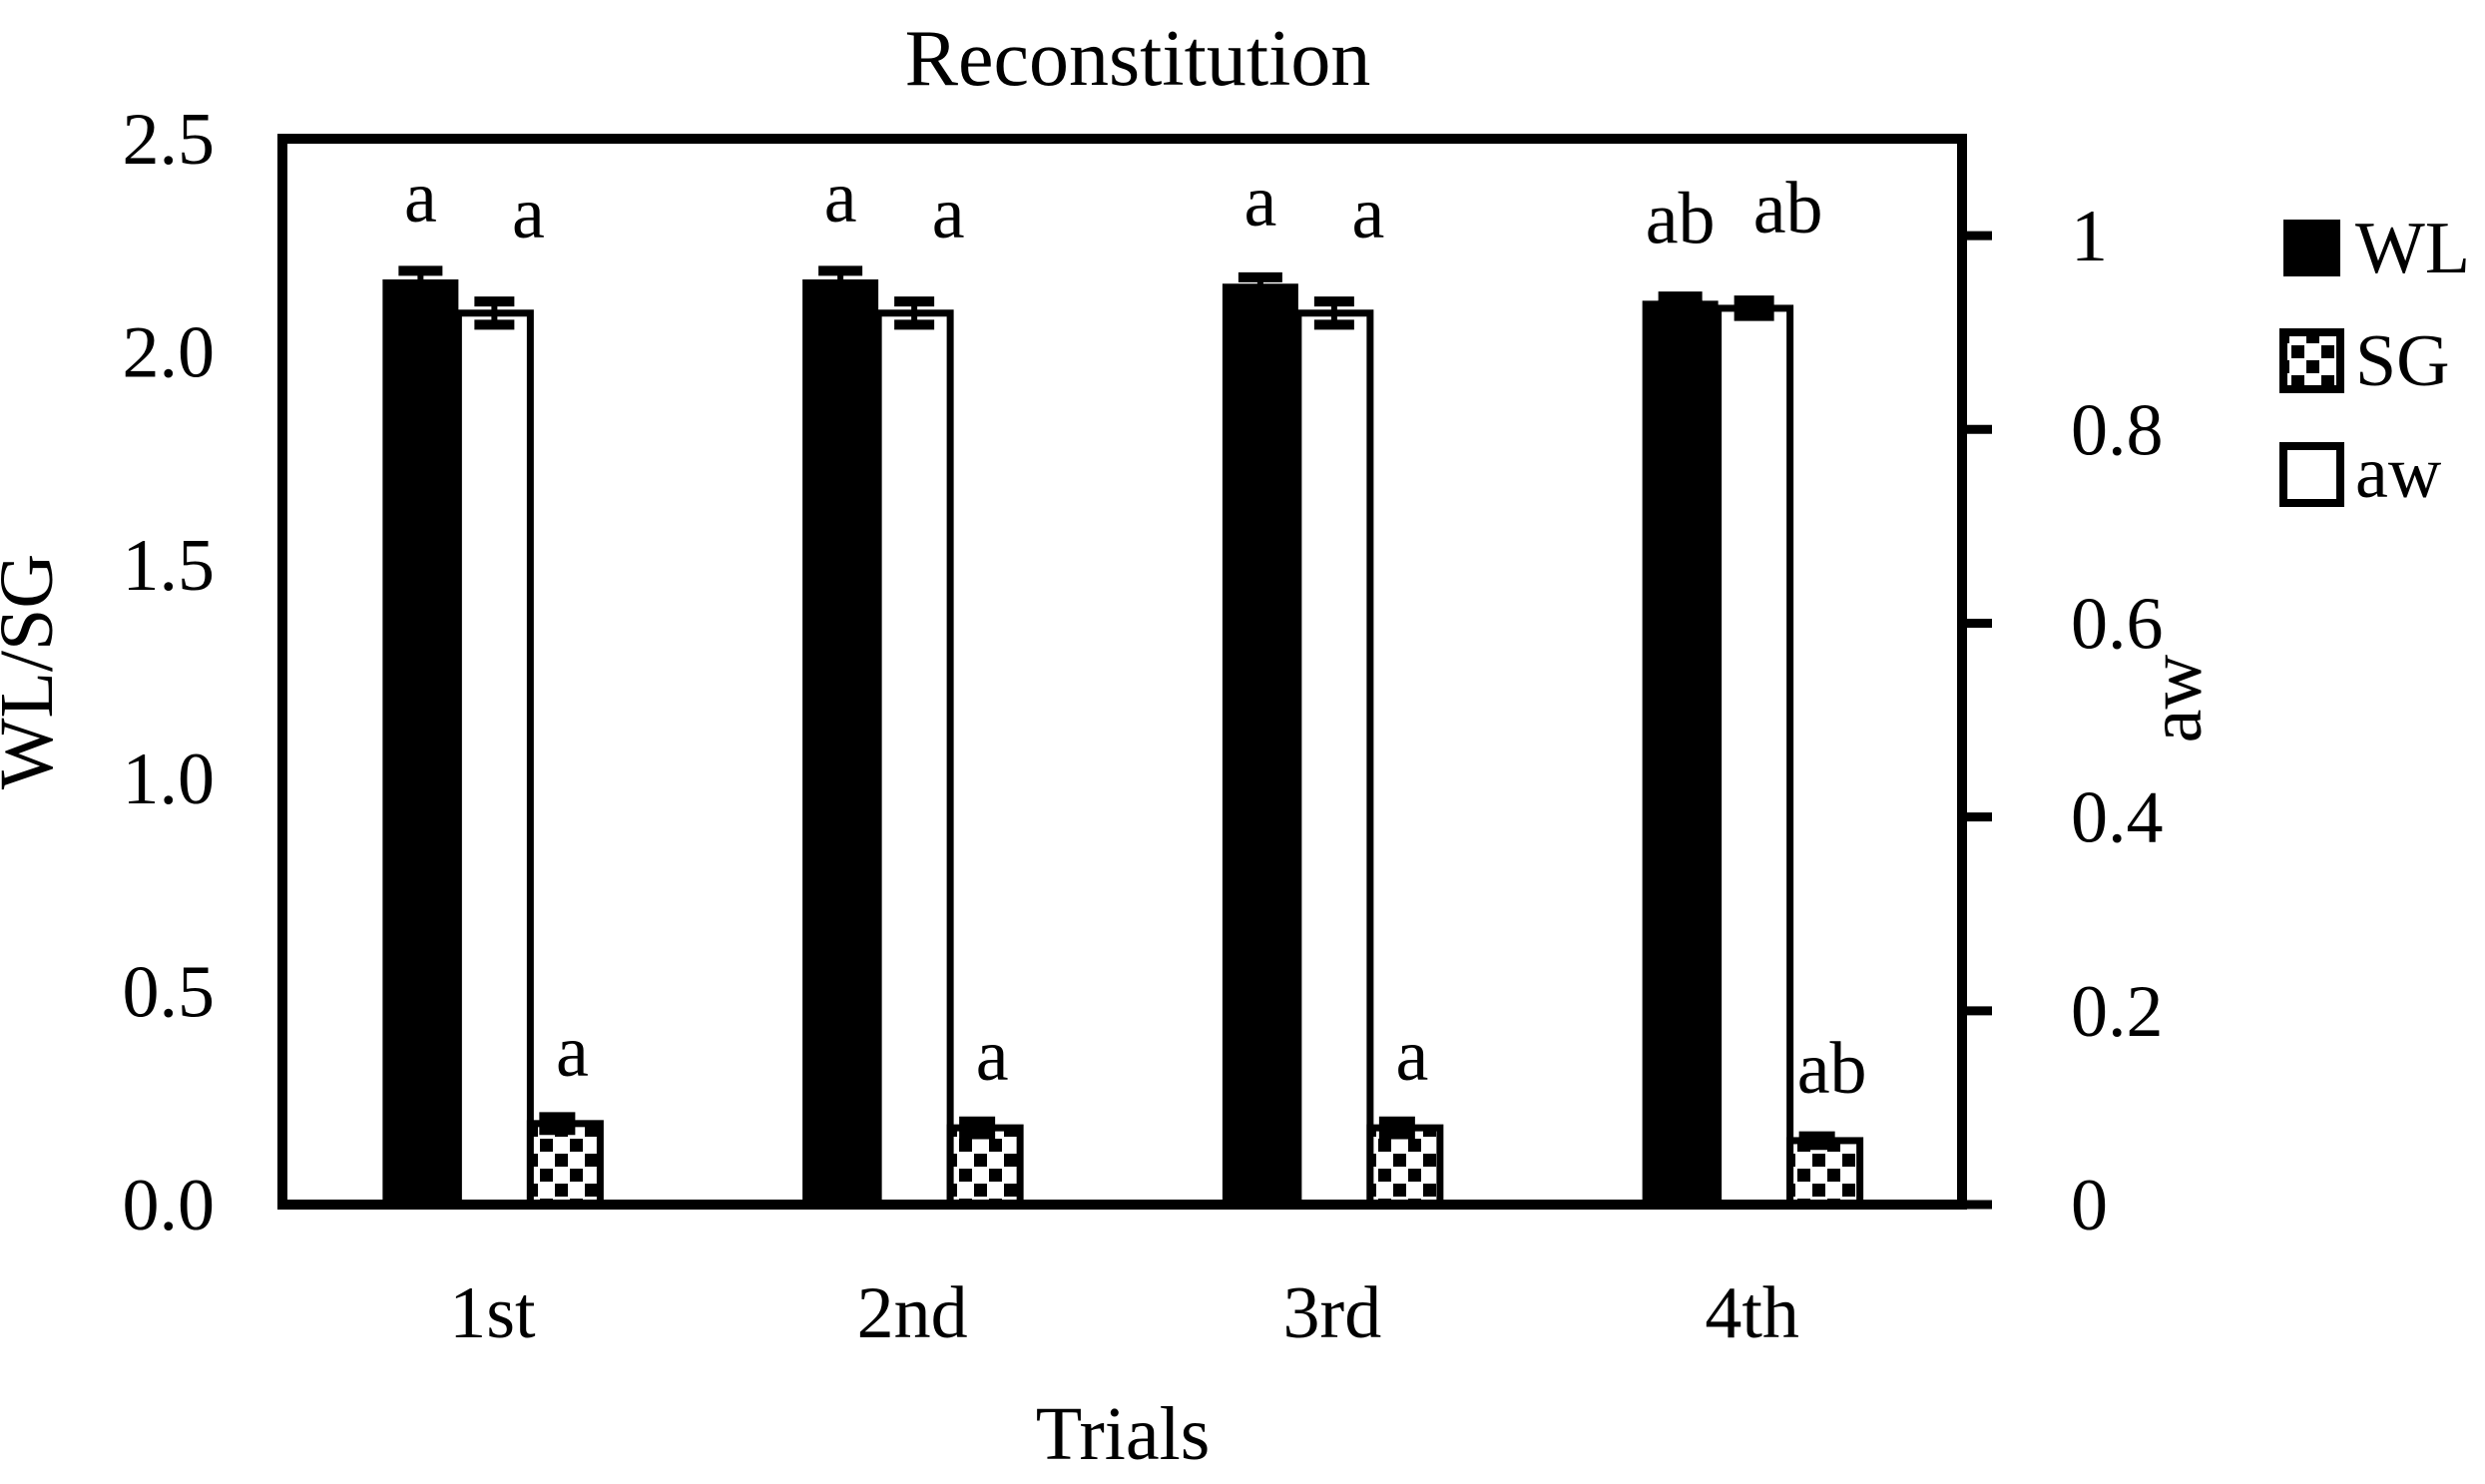  What do you see at coordinates (840, 198) in the screenshot?
I see `sig-letter-WL-2nd: a` at bounding box center [840, 198].